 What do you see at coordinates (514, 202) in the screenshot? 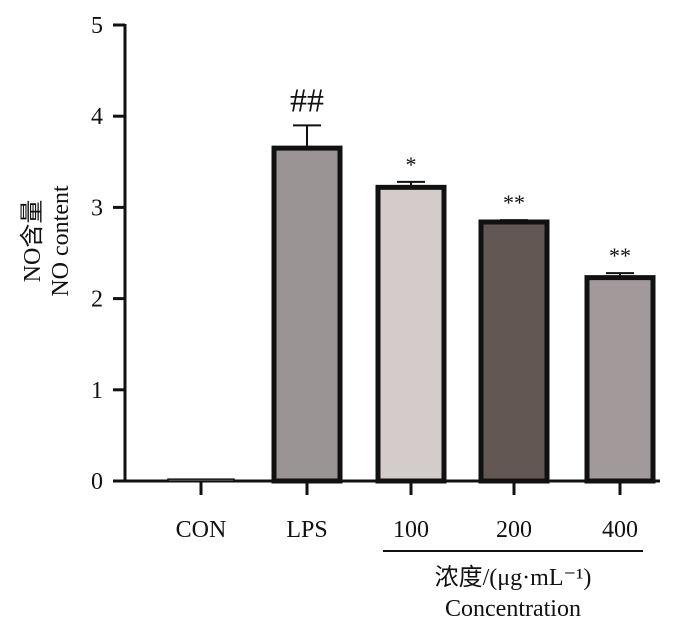
I see `significance-mark-200: **` at bounding box center [514, 202].